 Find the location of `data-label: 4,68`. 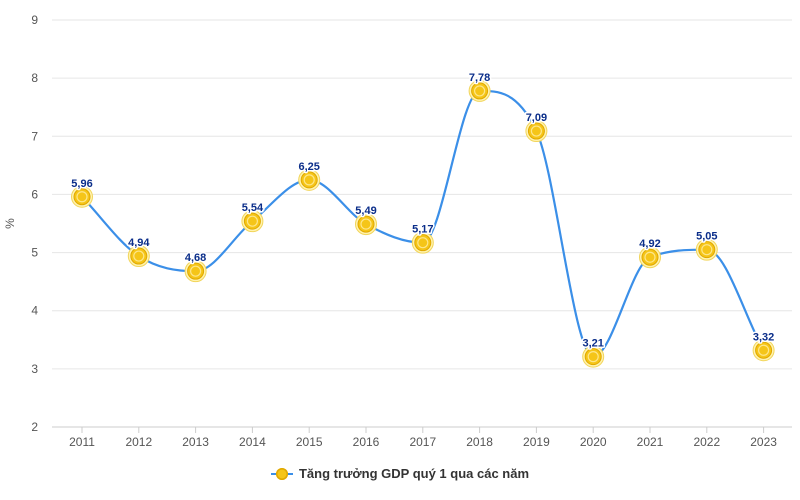

data-label: 4,68 is located at coordinates (195, 258).